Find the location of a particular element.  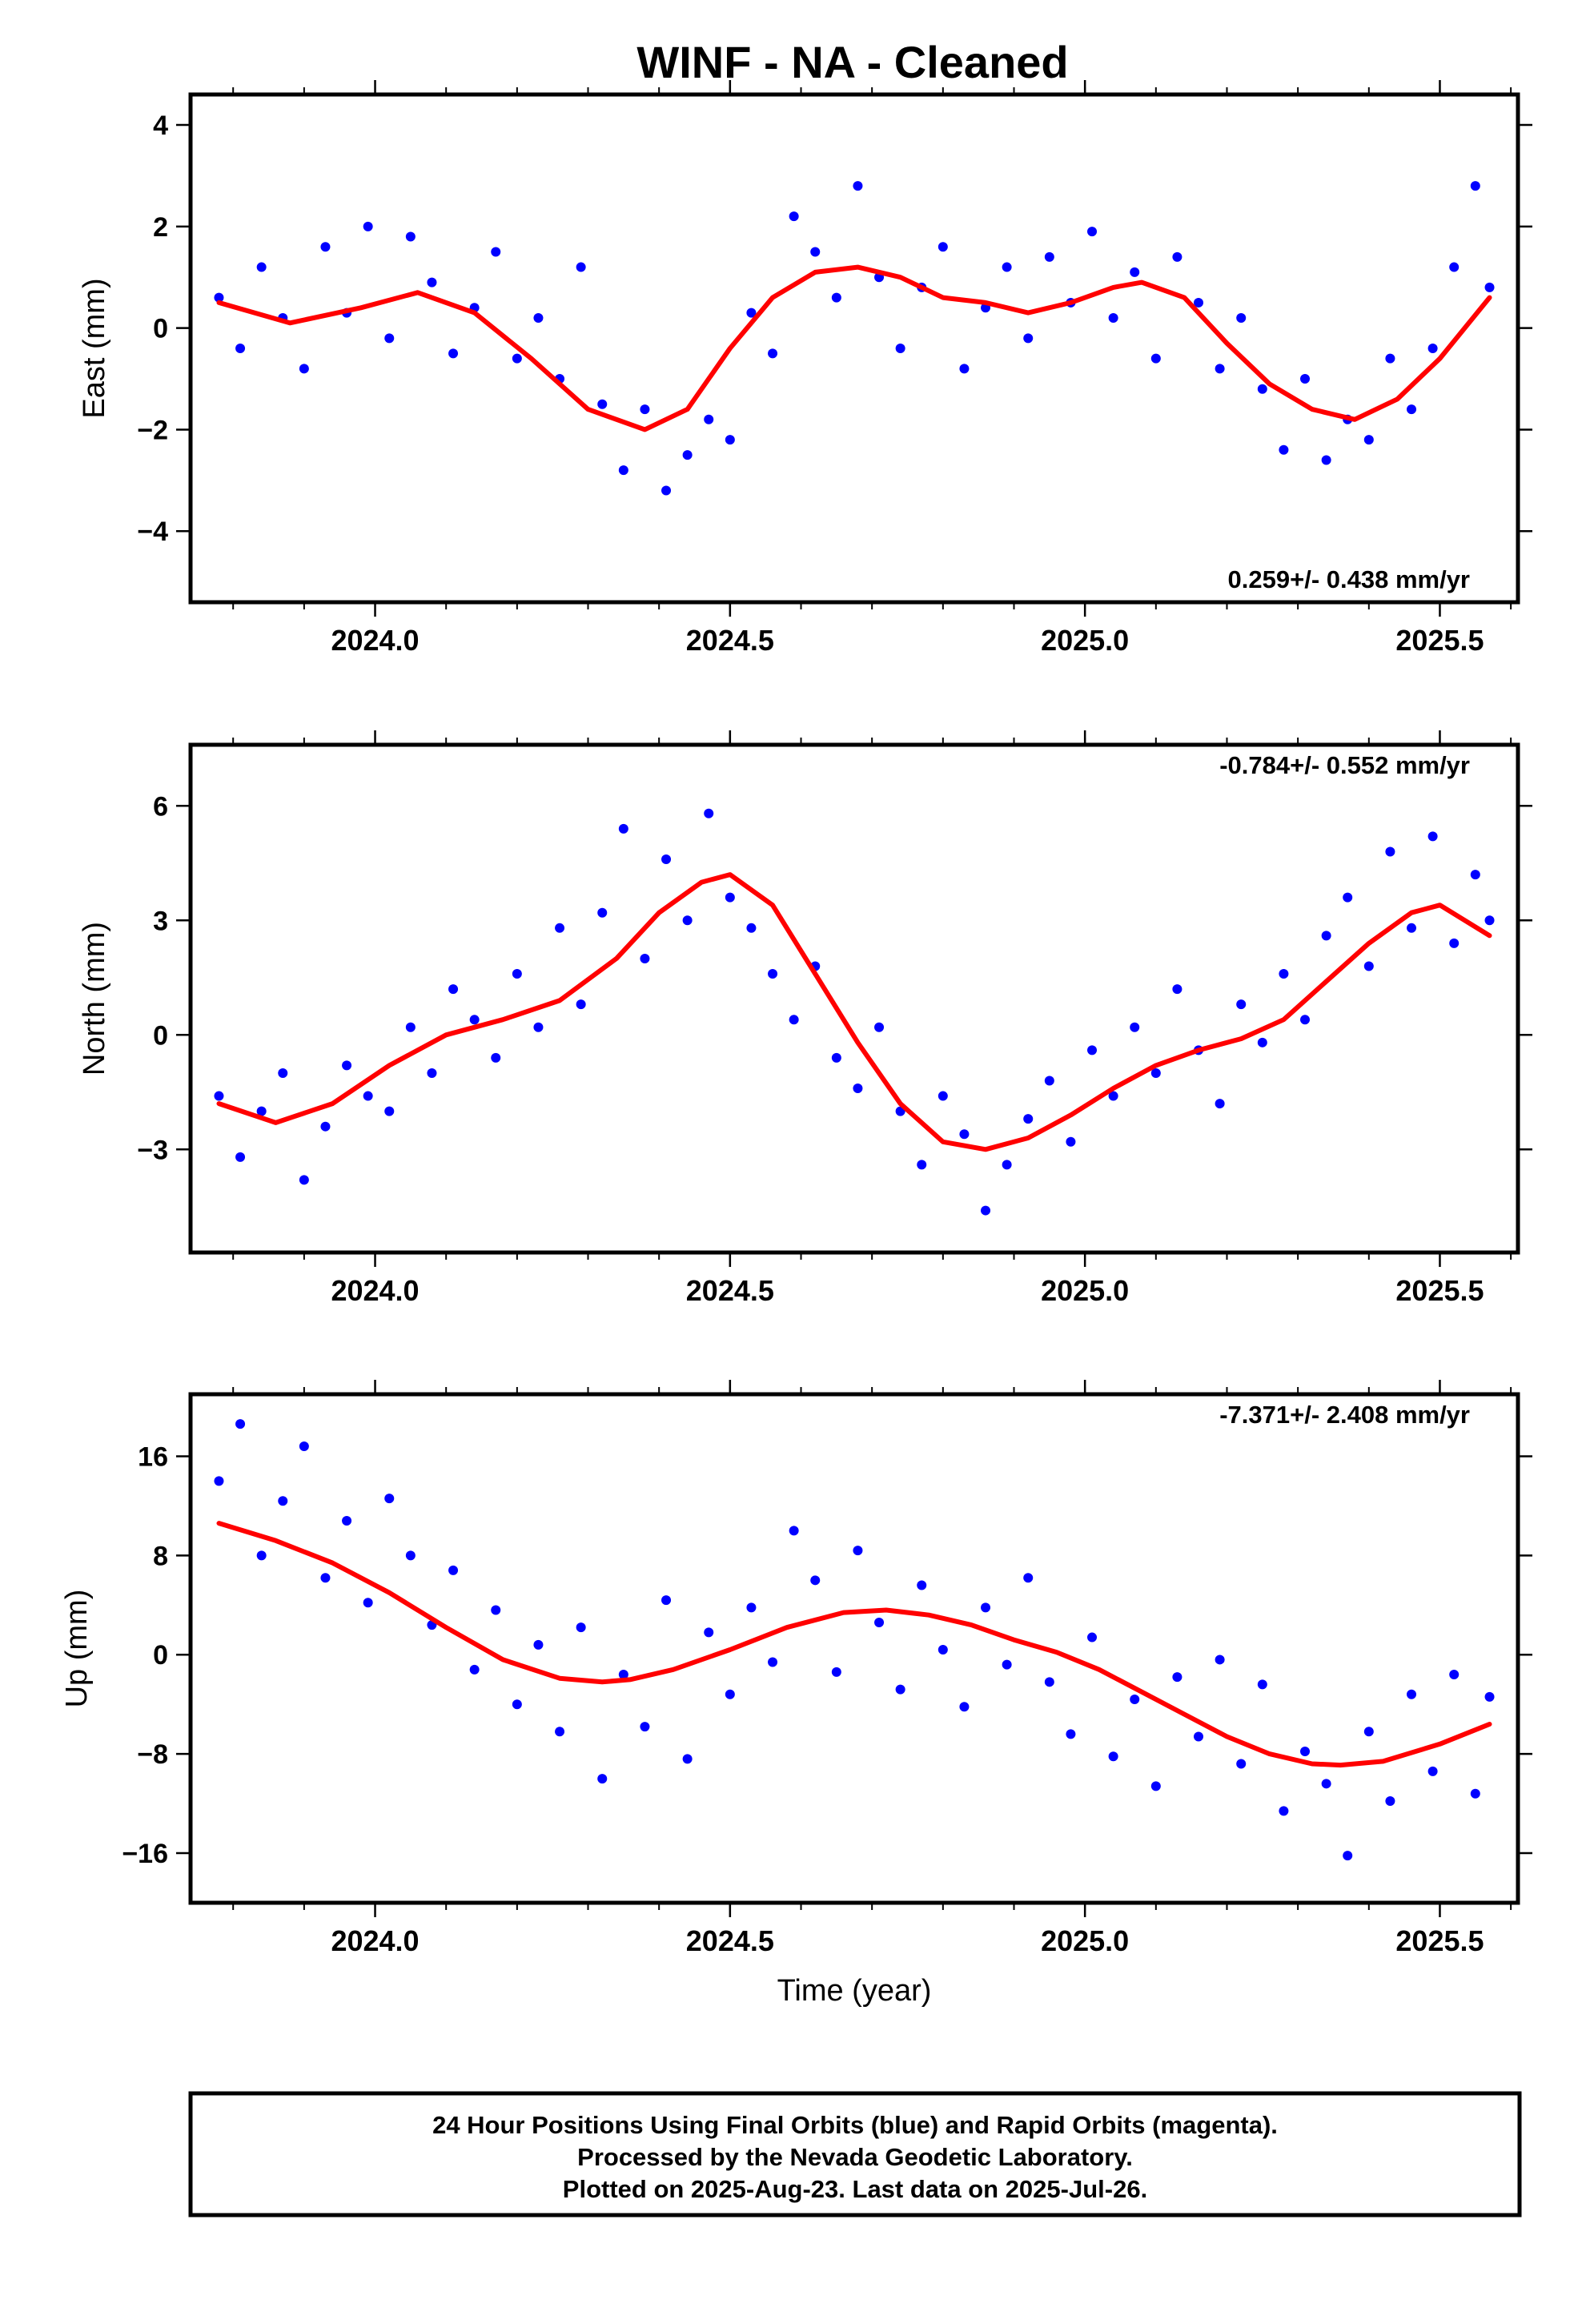

north-x-tick-label: 2025.5 is located at coordinates (1439, 1290).